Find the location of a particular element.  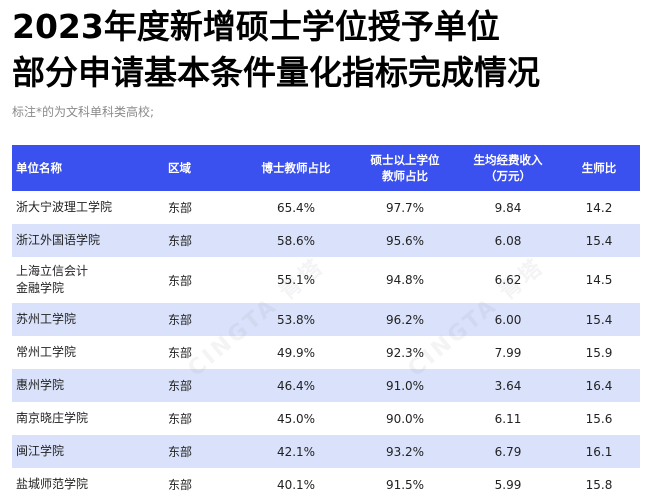

table-header-row: 单位名称 区域 博士教师占比 硕士以上学位 教师占比 生均经费收入 （万元） 生师比 is located at coordinates (326, 168).